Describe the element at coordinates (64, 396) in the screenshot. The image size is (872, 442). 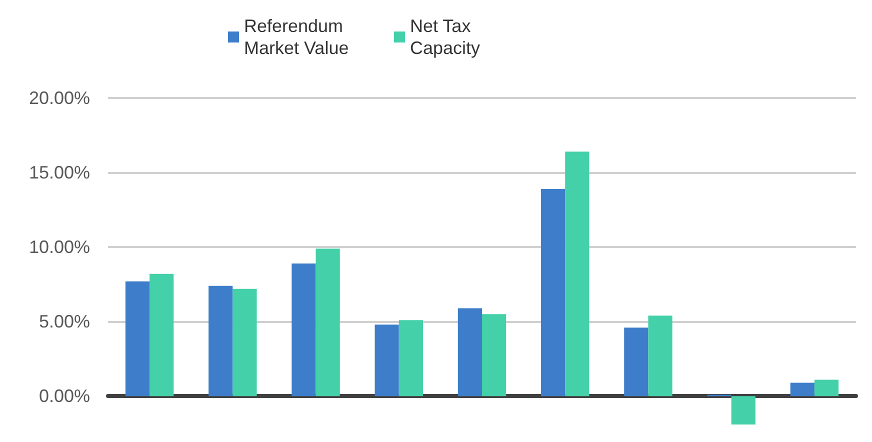
I see `y-tick-label: 0.00%` at that location.